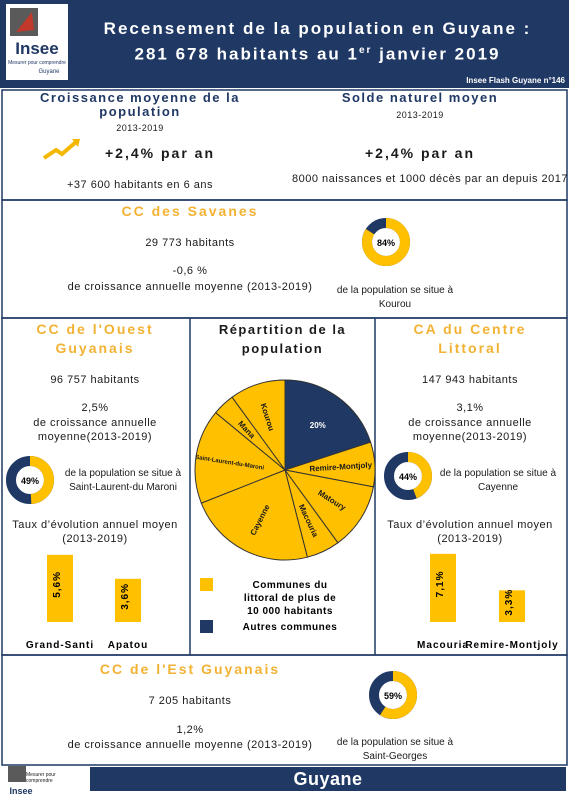 The width and height of the screenshot is (569, 799). I want to click on donut-label: 49%, so click(30, 481).